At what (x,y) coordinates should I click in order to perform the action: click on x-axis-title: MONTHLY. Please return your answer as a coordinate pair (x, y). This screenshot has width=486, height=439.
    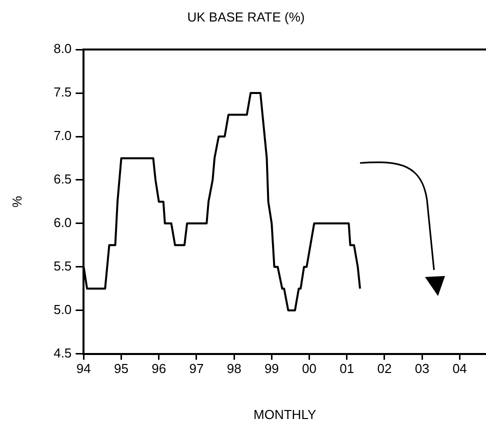
    Looking at the image, I should click on (285, 414).